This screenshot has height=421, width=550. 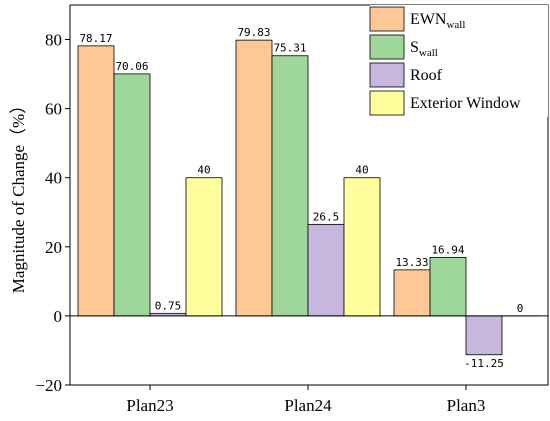 What do you see at coordinates (426, 75) in the screenshot?
I see `legend-label: Roof` at bounding box center [426, 75].